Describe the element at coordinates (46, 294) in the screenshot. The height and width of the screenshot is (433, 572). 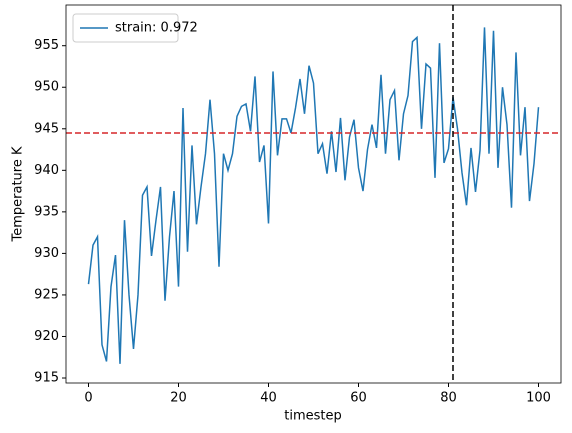
I see `y-tick-label: 925` at that location.